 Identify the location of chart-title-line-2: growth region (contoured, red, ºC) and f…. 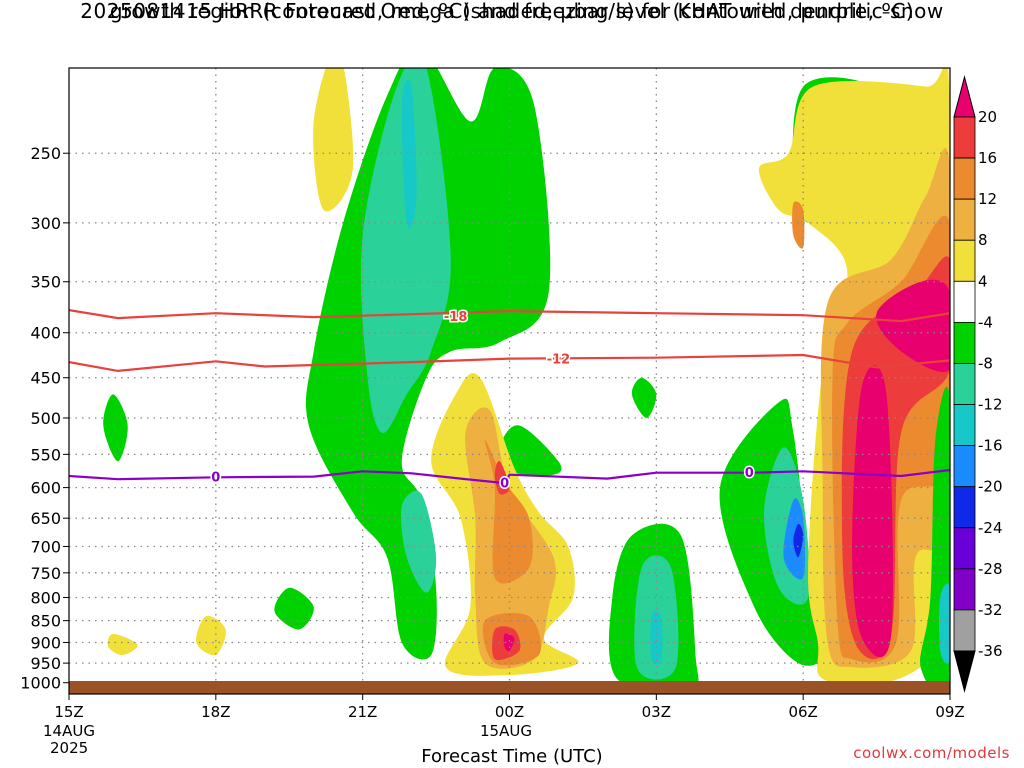
(512, 11).